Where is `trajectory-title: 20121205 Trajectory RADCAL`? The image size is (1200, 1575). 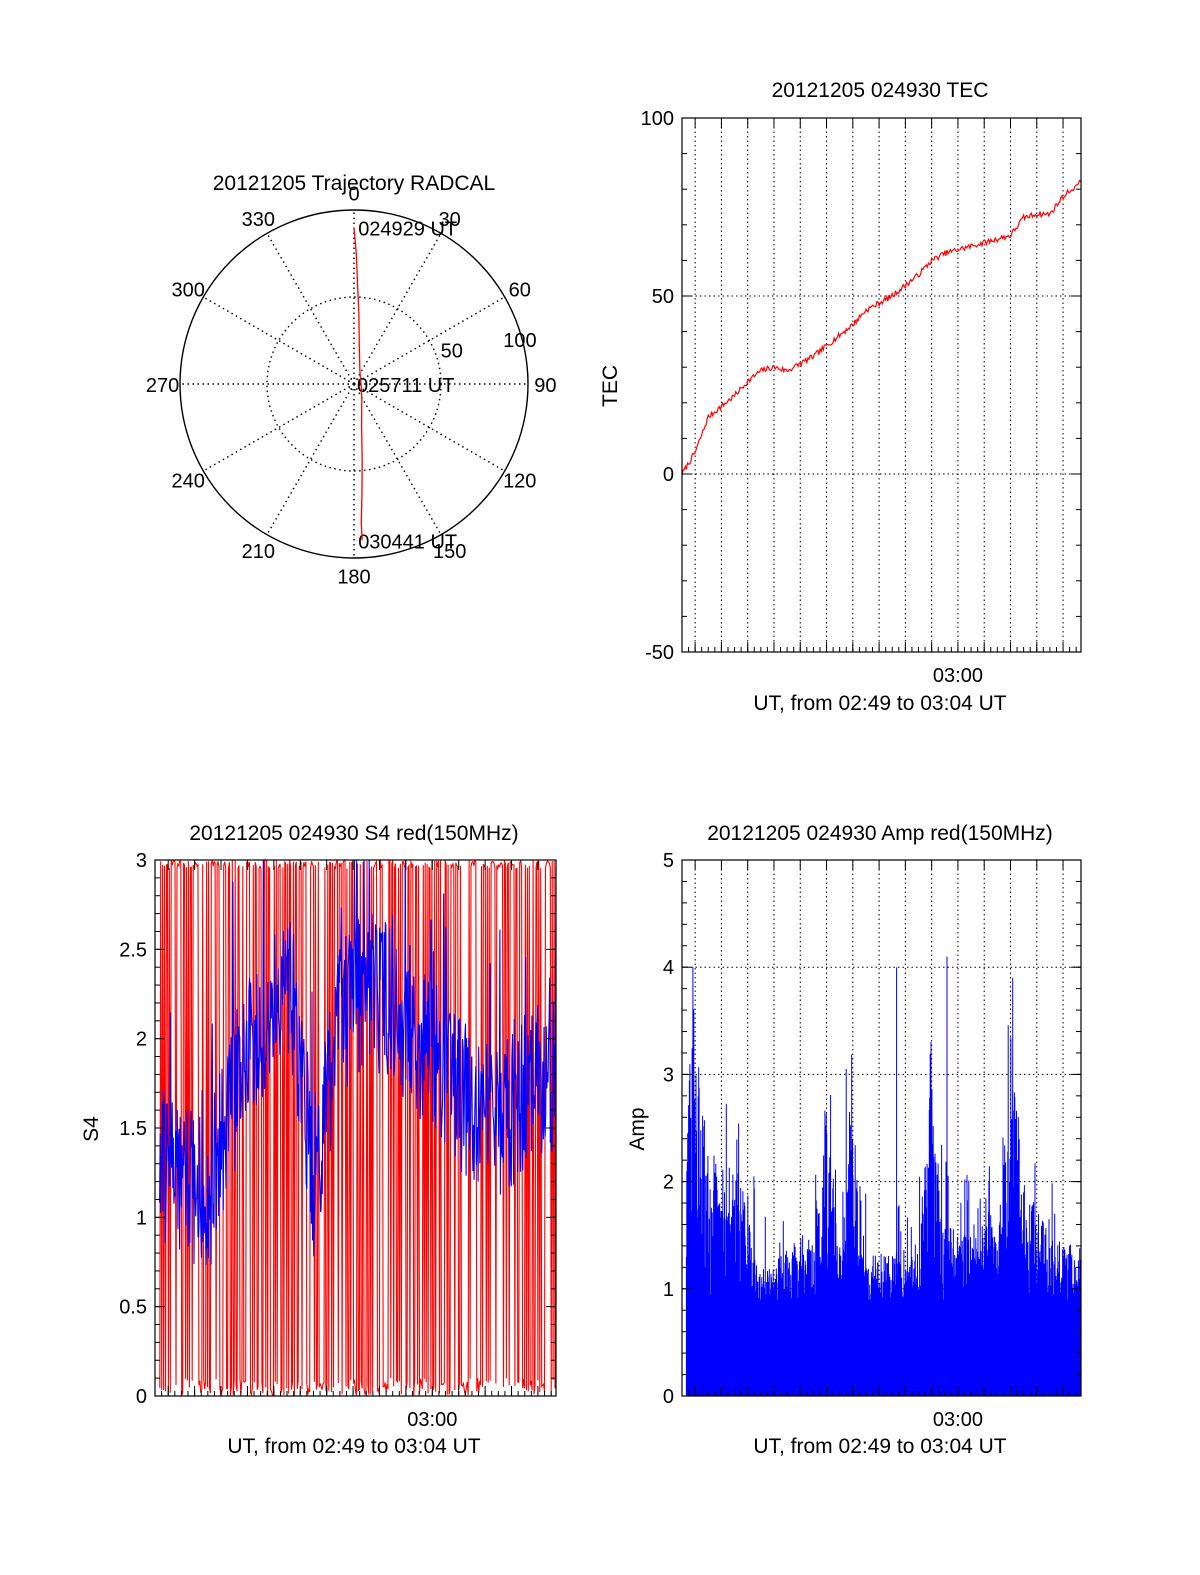
trajectory-title: 20121205 Trajectory RADCAL is located at coordinates (354, 183).